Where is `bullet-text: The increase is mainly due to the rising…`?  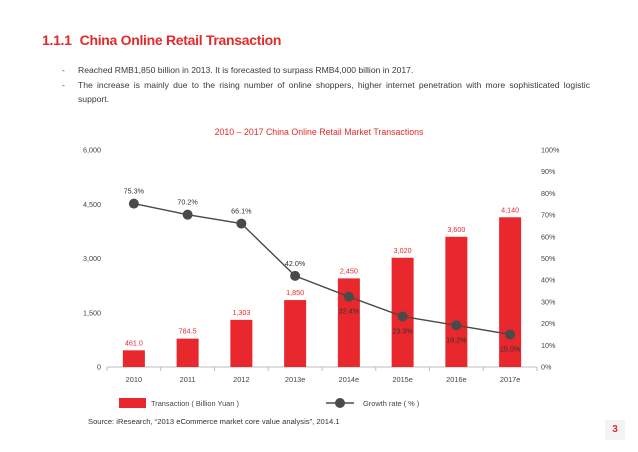 bullet-text: The increase is mainly due to the rising… is located at coordinates (334, 92).